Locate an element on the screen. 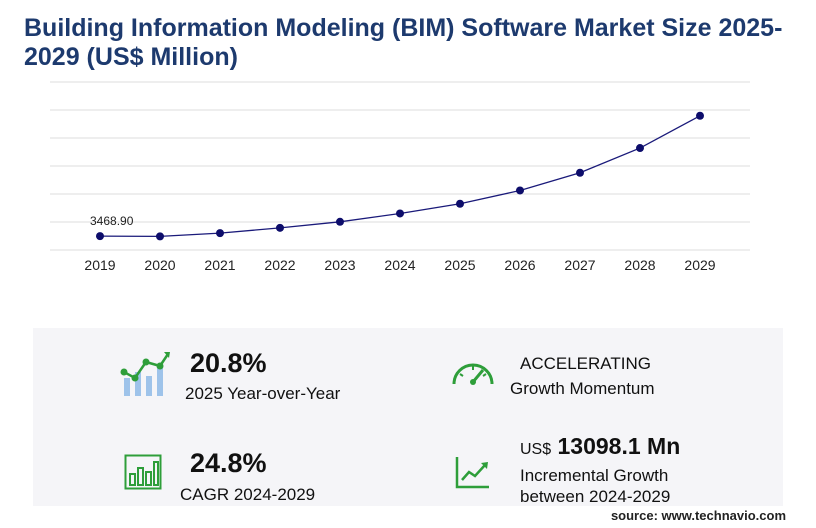 The height and width of the screenshot is (528, 816). x-tick-label: 2026 is located at coordinates (519, 265).